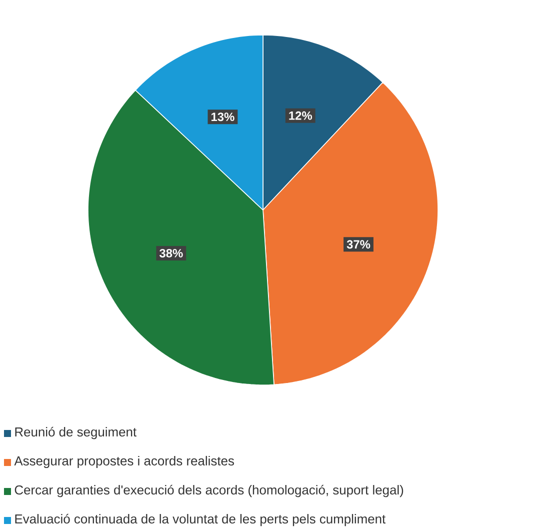 The image size is (533, 530). I want to click on legend-label: Evaluació continuada de la voluntat de les perts pels cumpliment, so click(200, 520).